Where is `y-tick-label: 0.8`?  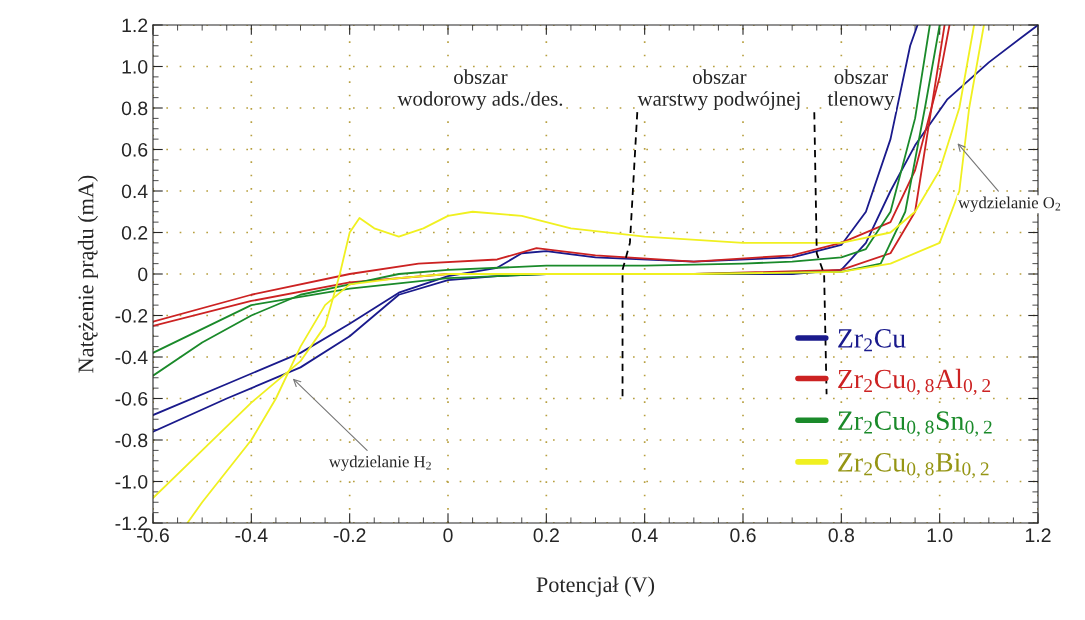 y-tick-label: 0.8 is located at coordinates (134, 108).